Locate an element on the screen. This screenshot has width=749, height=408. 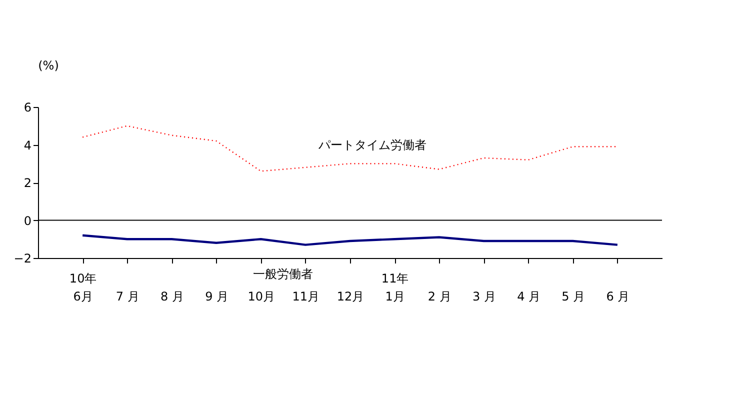
x-tick-label: 9 月 is located at coordinates (217, 297).